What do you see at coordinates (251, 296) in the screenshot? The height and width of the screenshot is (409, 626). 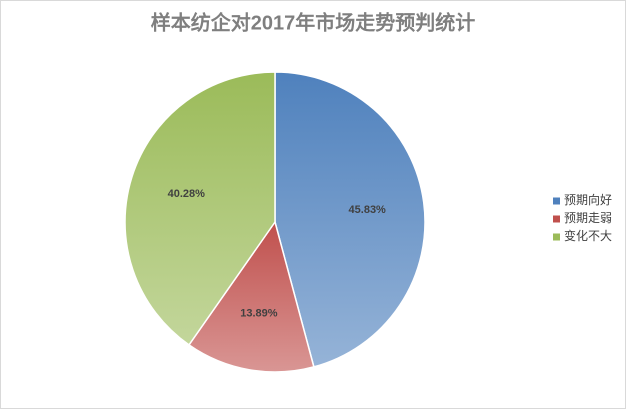 I see `pie-slice` at bounding box center [251, 296].